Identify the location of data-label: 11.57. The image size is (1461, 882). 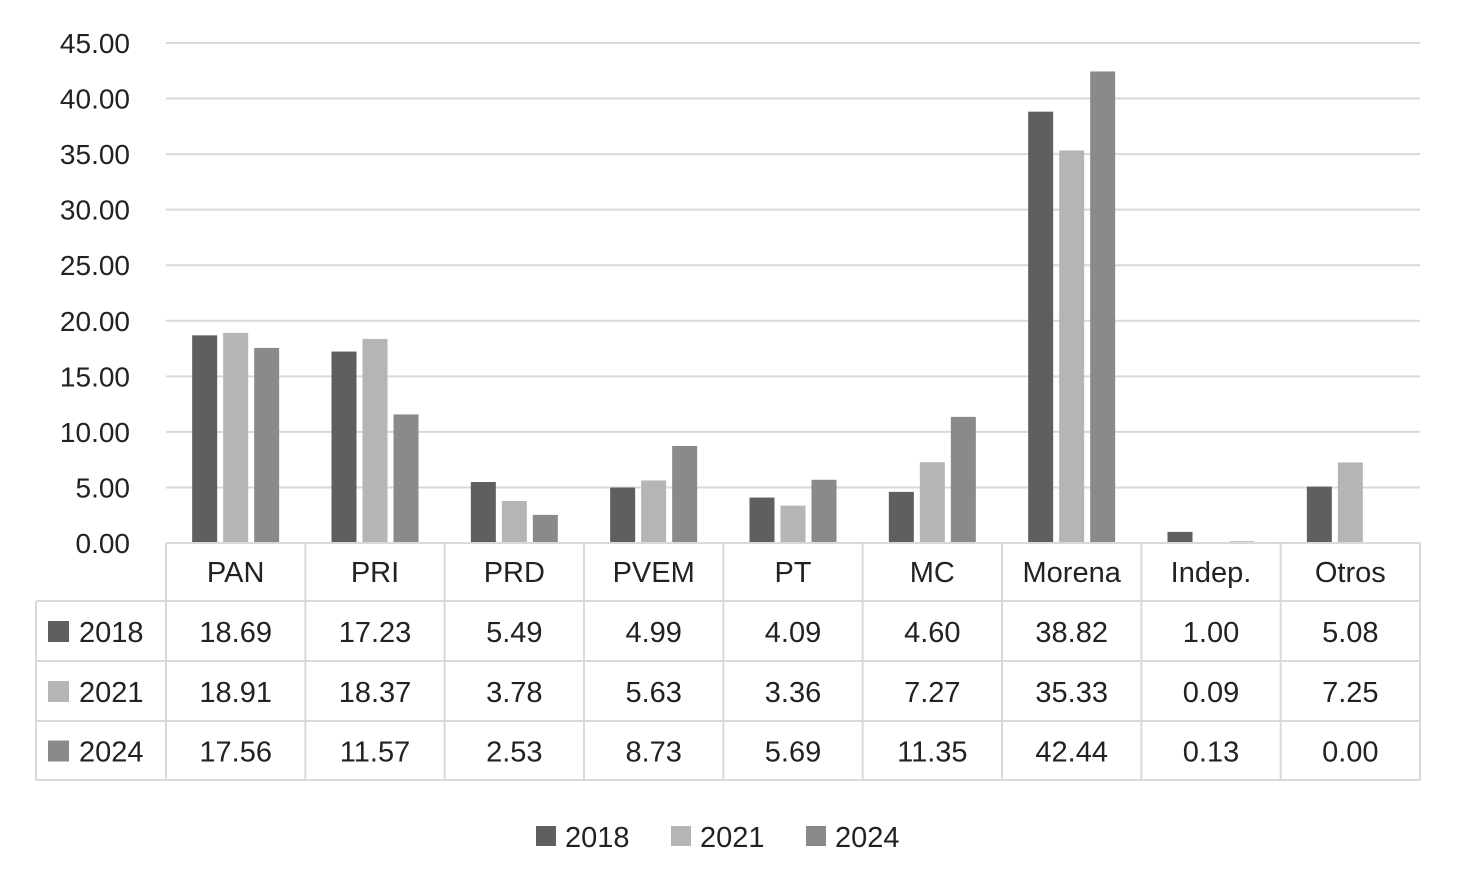
(375, 753).